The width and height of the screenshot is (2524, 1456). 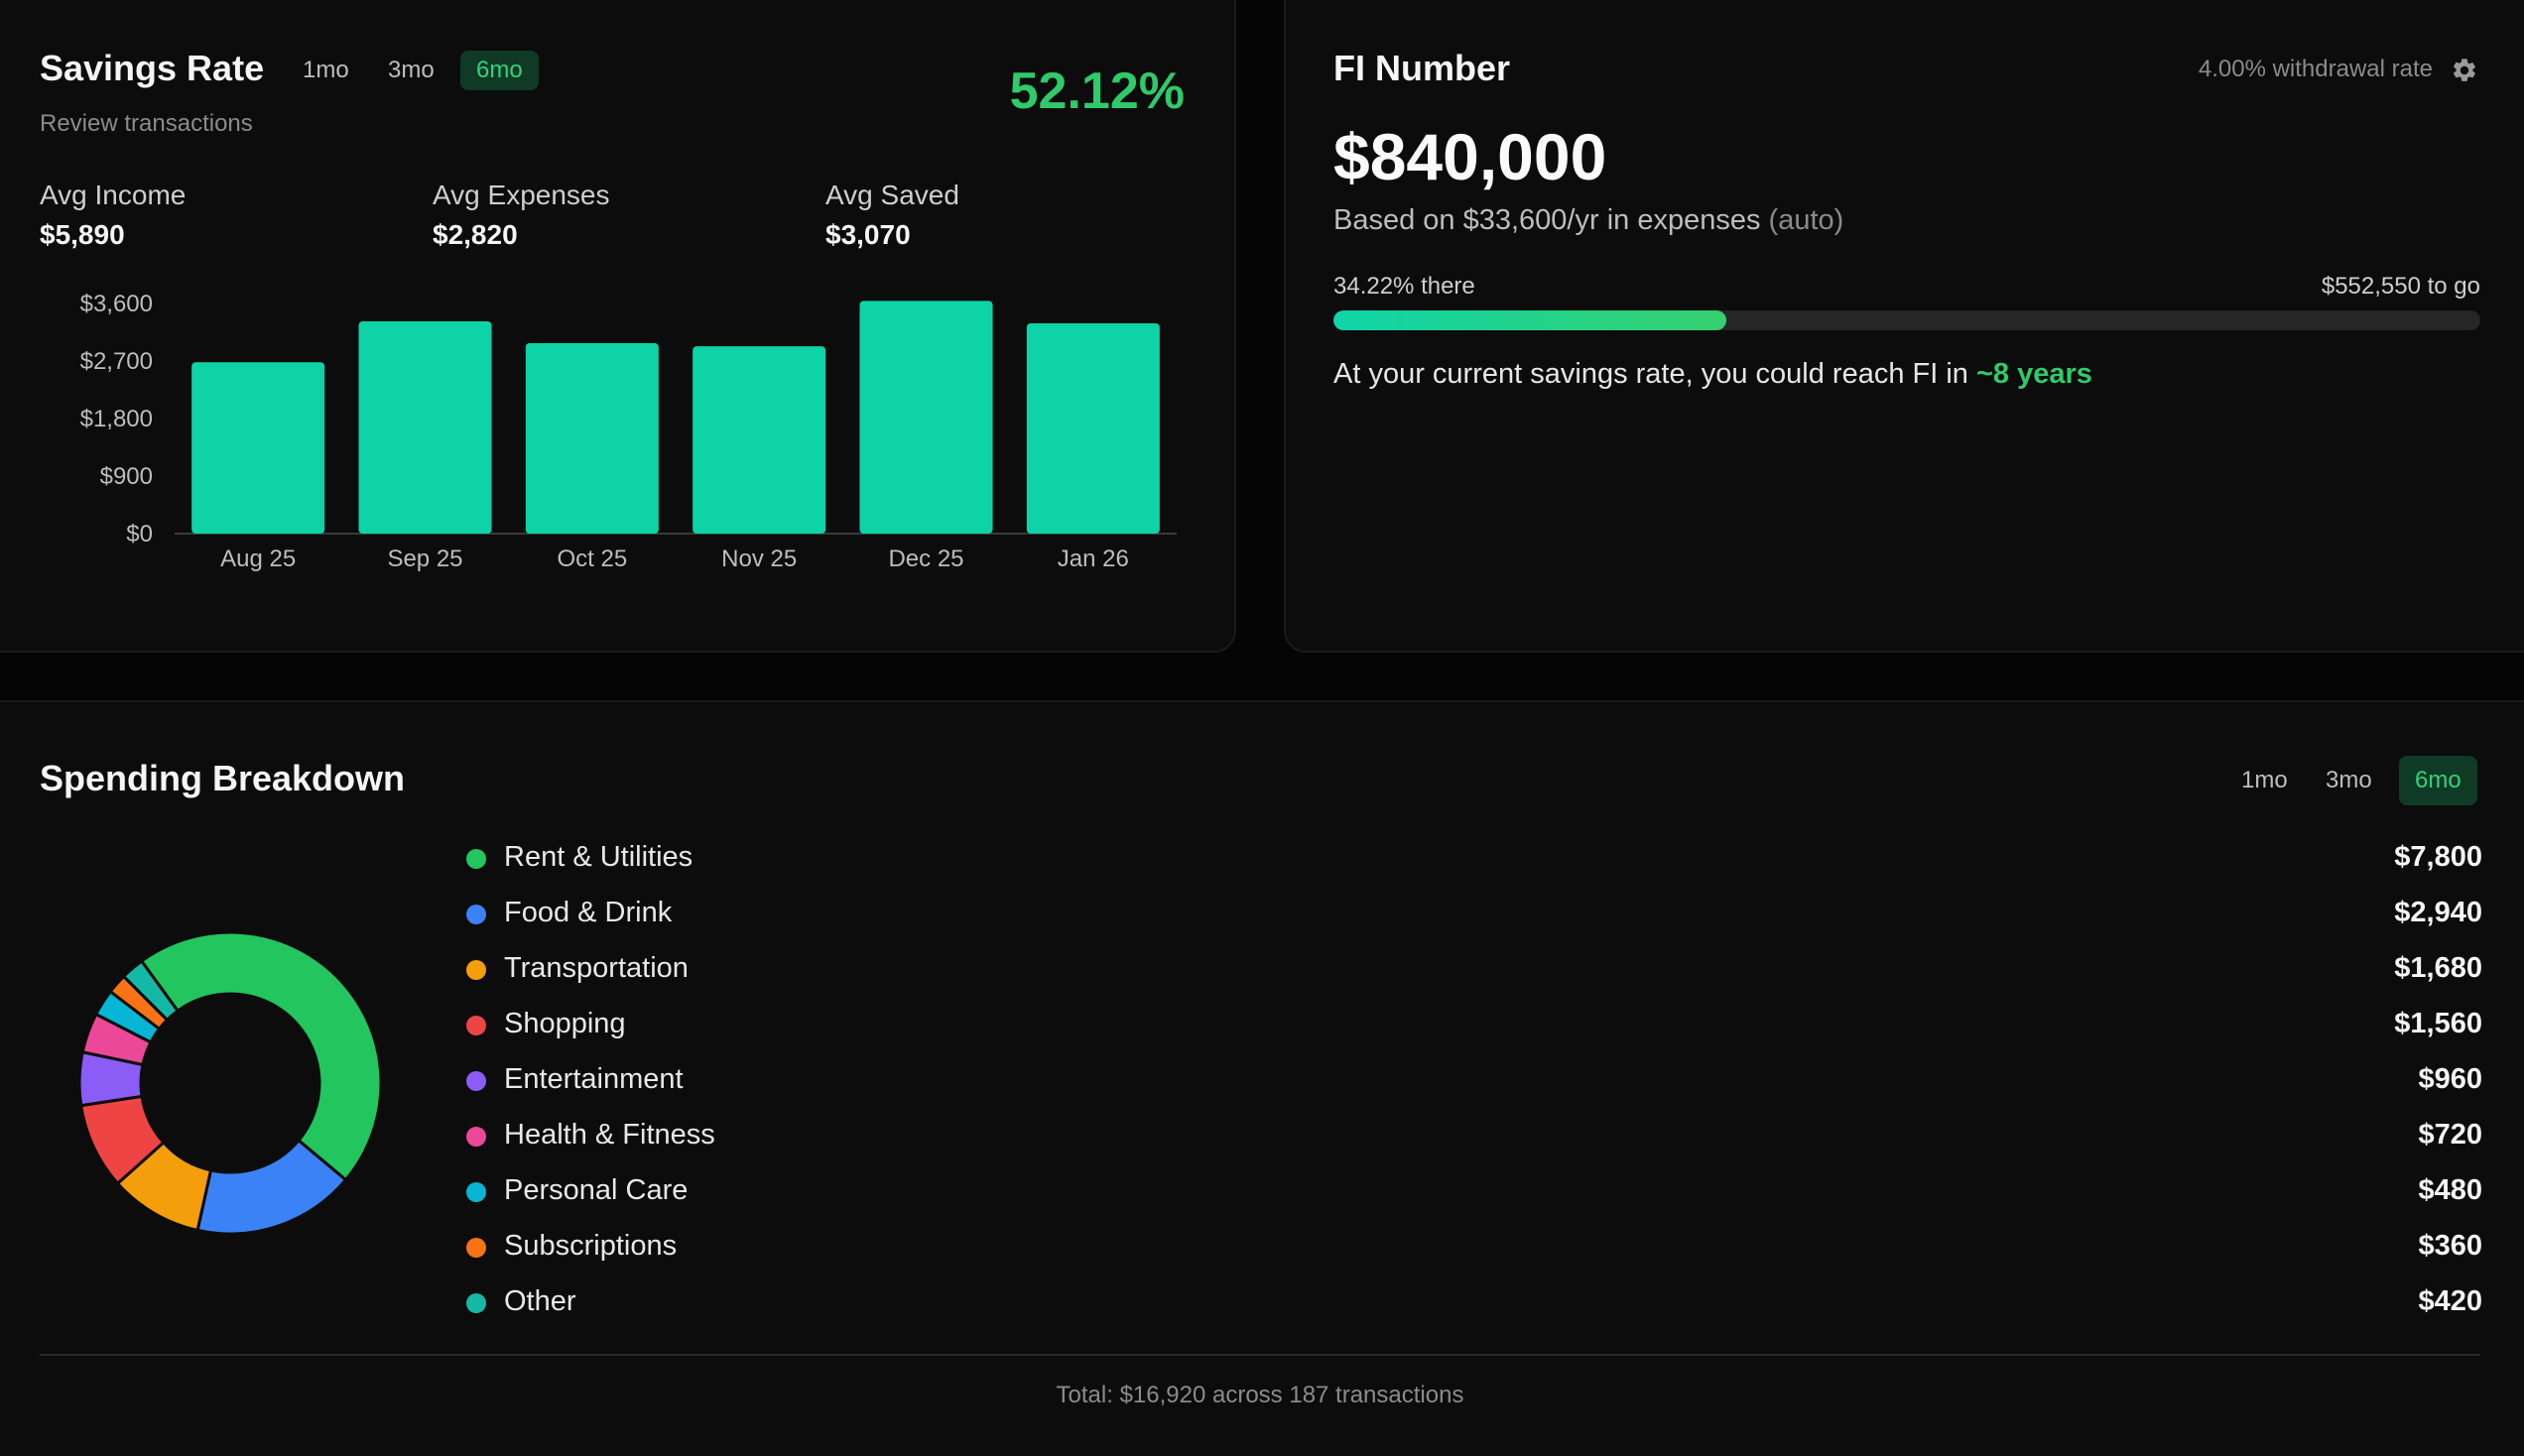 What do you see at coordinates (2033, 374) in the screenshot?
I see `fi-projection-years: ~8 years` at bounding box center [2033, 374].